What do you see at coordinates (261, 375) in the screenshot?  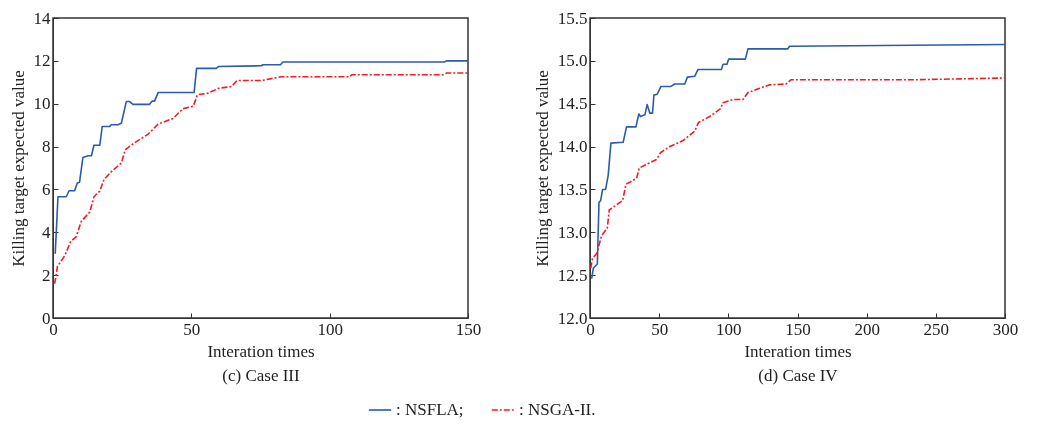 I see `text: (c) Case III` at bounding box center [261, 375].